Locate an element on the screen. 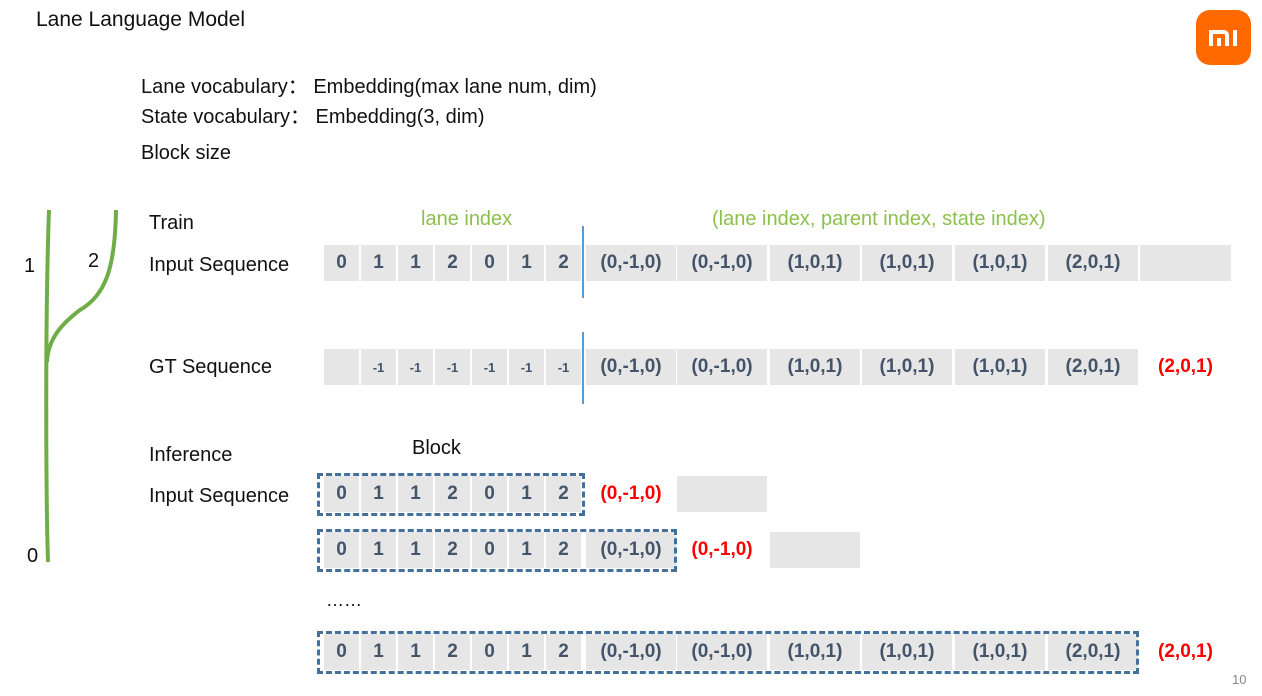  train-input-triplet-cell: (2,0,1) is located at coordinates (1093, 263).